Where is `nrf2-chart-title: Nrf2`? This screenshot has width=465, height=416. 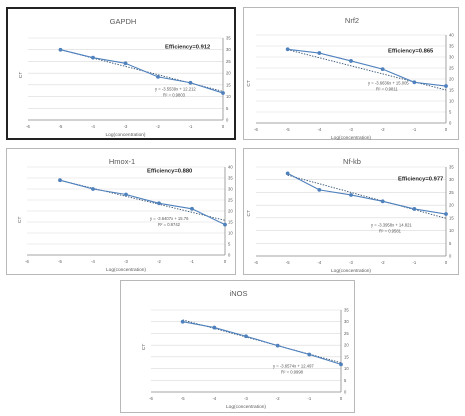
nrf2-chart-title: Nrf2 is located at coordinates (352, 20).